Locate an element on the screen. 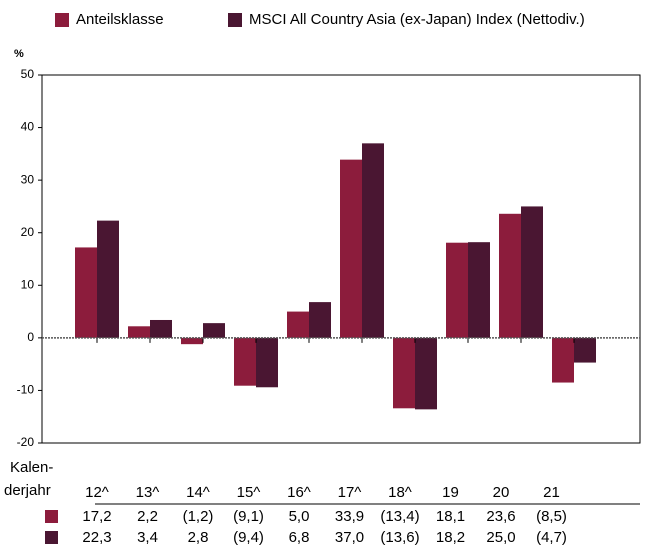 The width and height of the screenshot is (645, 551). table-header: 13^ is located at coordinates (148, 492).